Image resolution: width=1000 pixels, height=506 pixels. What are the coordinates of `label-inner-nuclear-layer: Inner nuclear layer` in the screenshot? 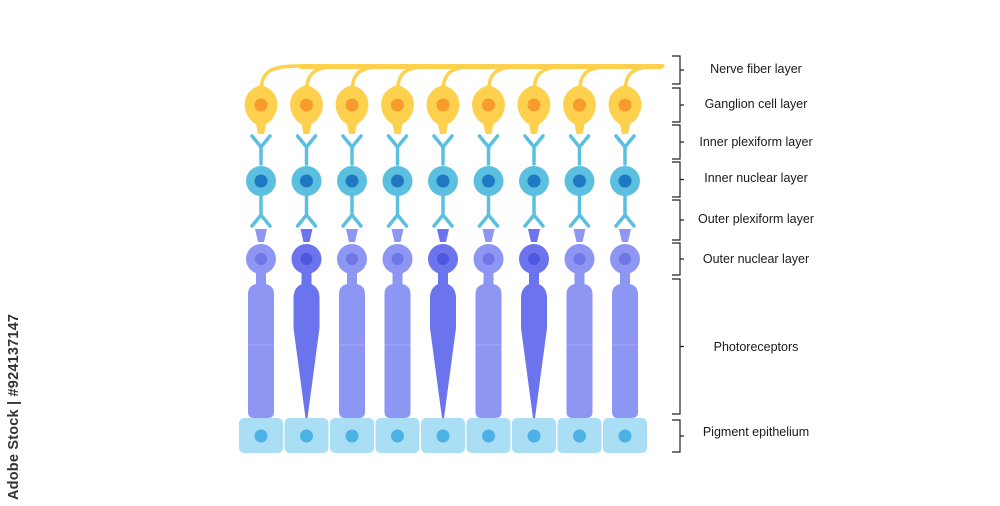 It's located at (756, 178).